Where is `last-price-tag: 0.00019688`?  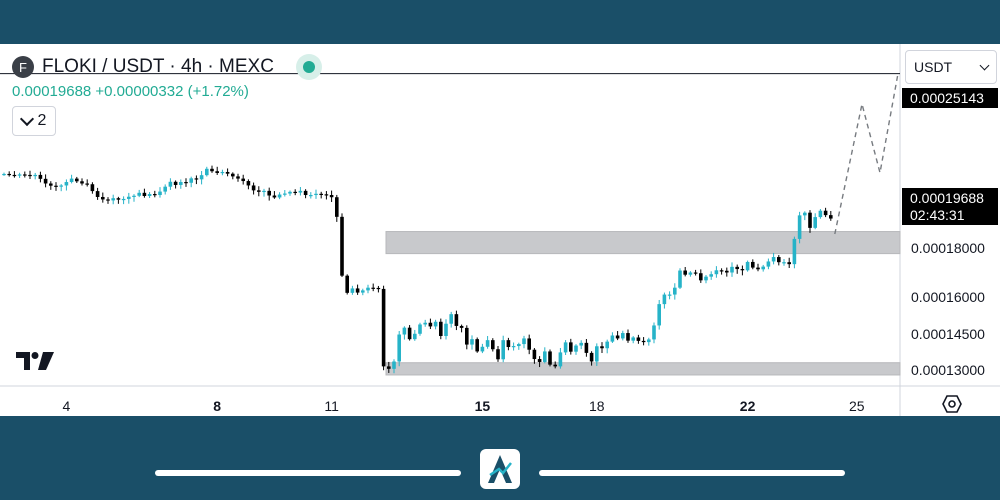
last-price-tag: 0.00019688 is located at coordinates (950, 198).